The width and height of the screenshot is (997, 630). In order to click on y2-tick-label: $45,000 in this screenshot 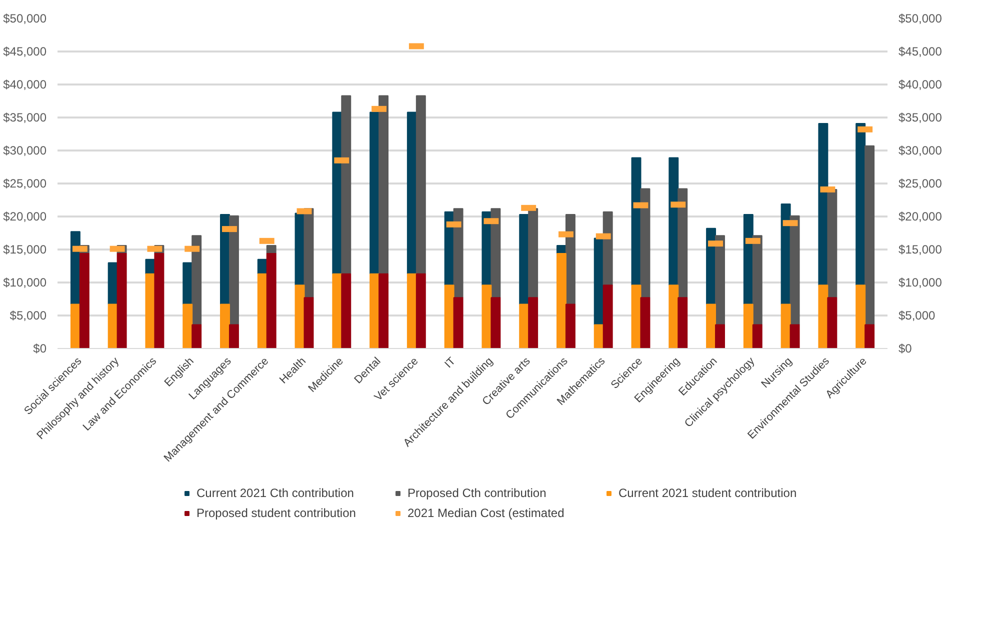, I will do `click(920, 51)`.